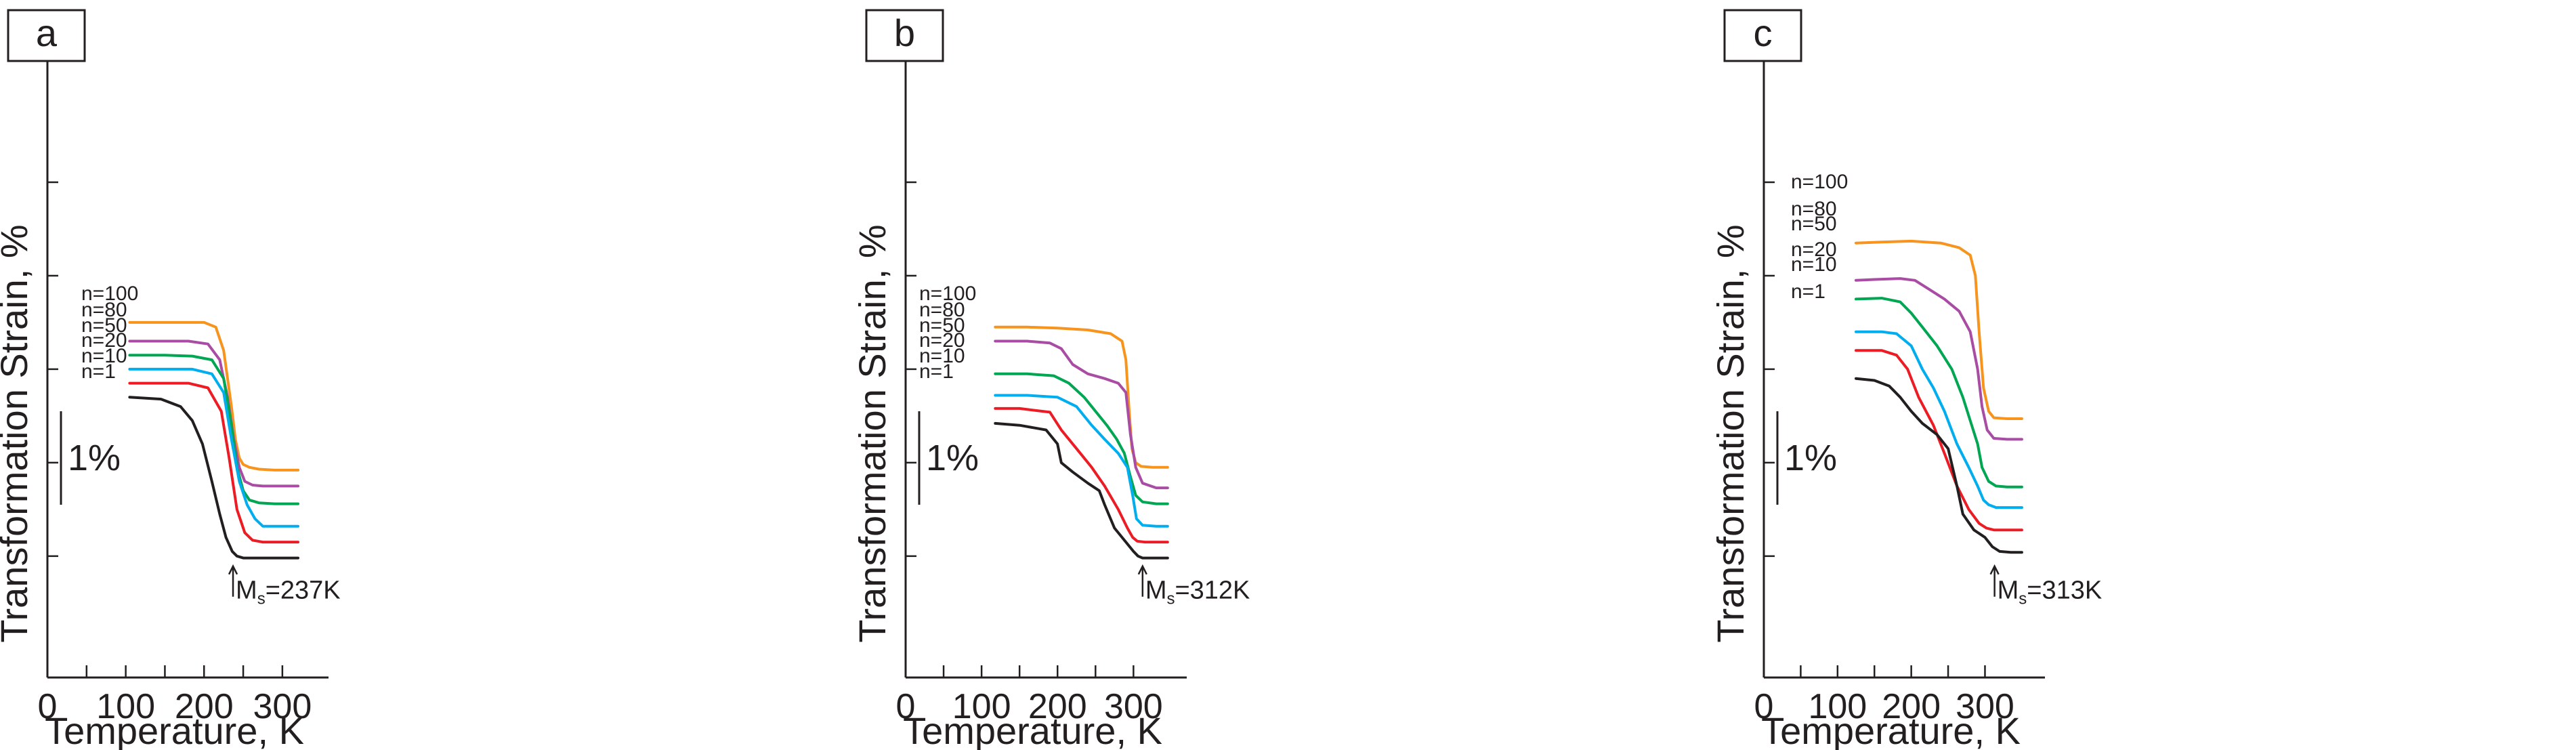 The image size is (2576, 750). I want to click on panel-label: c, so click(1764, 33).